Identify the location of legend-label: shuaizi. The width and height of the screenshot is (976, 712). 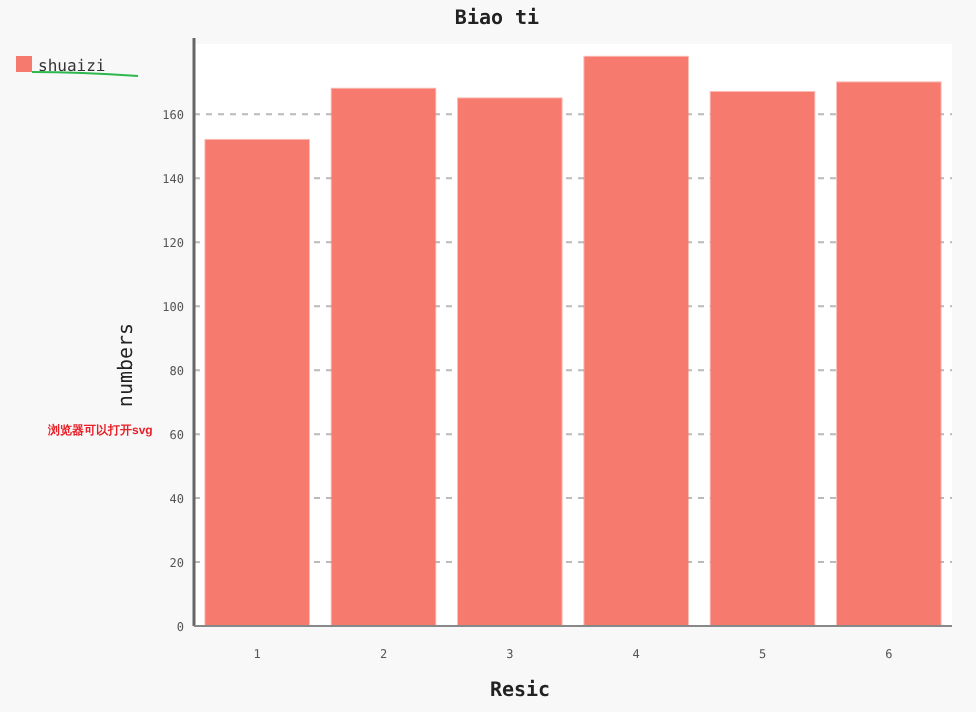
(72, 66).